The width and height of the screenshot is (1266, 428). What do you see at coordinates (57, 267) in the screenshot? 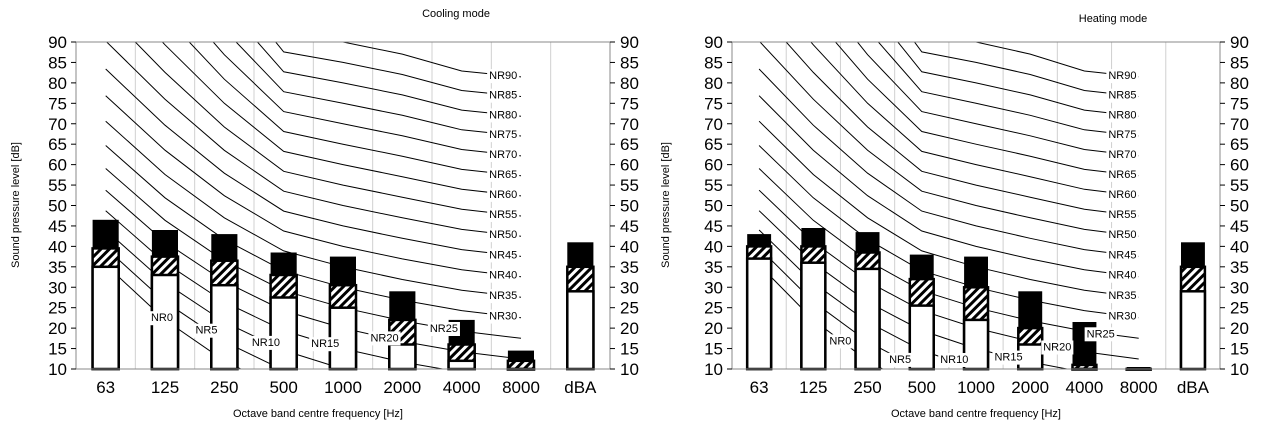
I see `y-tick-label-left: 35` at bounding box center [57, 267].